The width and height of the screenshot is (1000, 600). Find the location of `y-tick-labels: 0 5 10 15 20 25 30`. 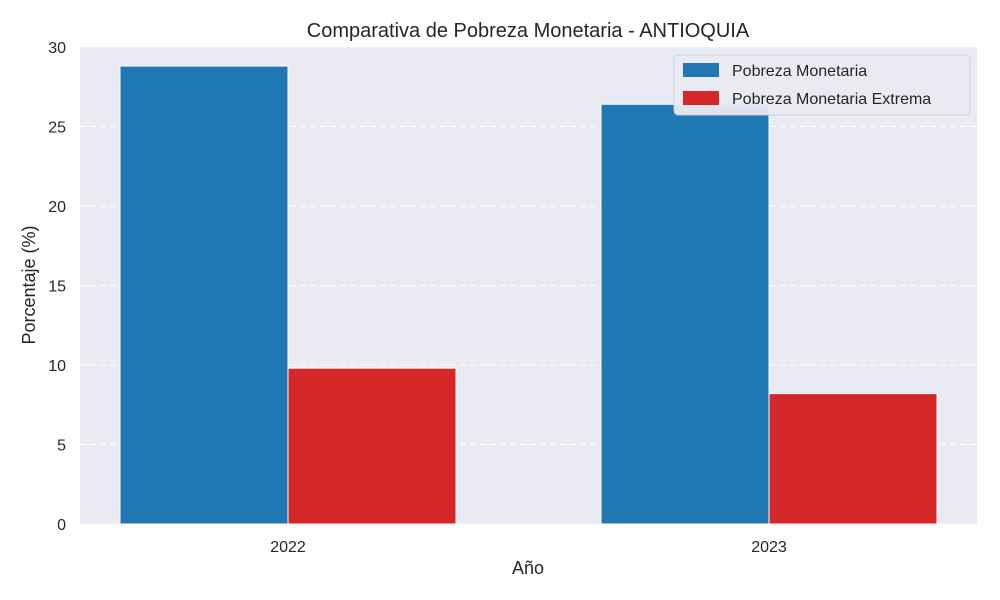

y-tick-labels: 0 5 10 15 20 25 30 is located at coordinates (57, 287).